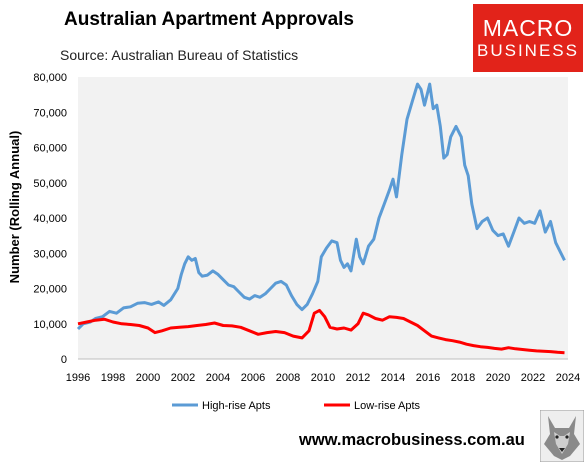 The image size is (587, 466). I want to click on logo-line-macro: MACRO, so click(528, 28).